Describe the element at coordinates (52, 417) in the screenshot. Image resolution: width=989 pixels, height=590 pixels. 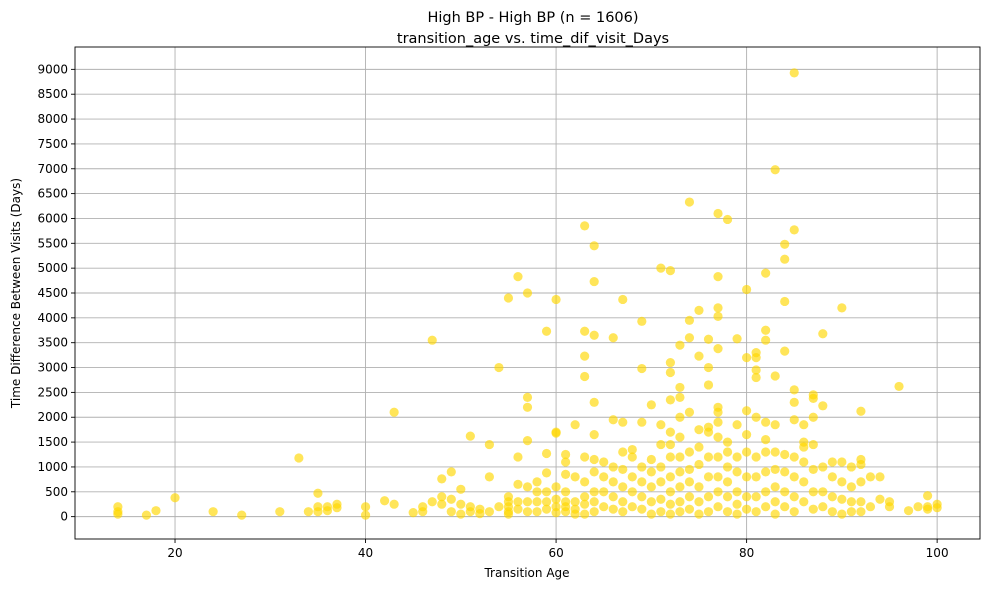
I see `y-tick-label: 2000` at that location.